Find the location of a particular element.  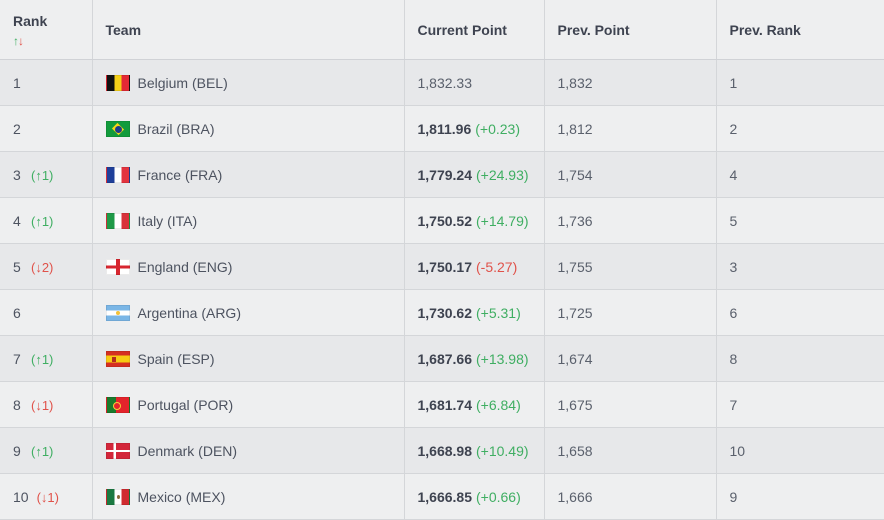

rank-value: 2 is located at coordinates (17, 128).